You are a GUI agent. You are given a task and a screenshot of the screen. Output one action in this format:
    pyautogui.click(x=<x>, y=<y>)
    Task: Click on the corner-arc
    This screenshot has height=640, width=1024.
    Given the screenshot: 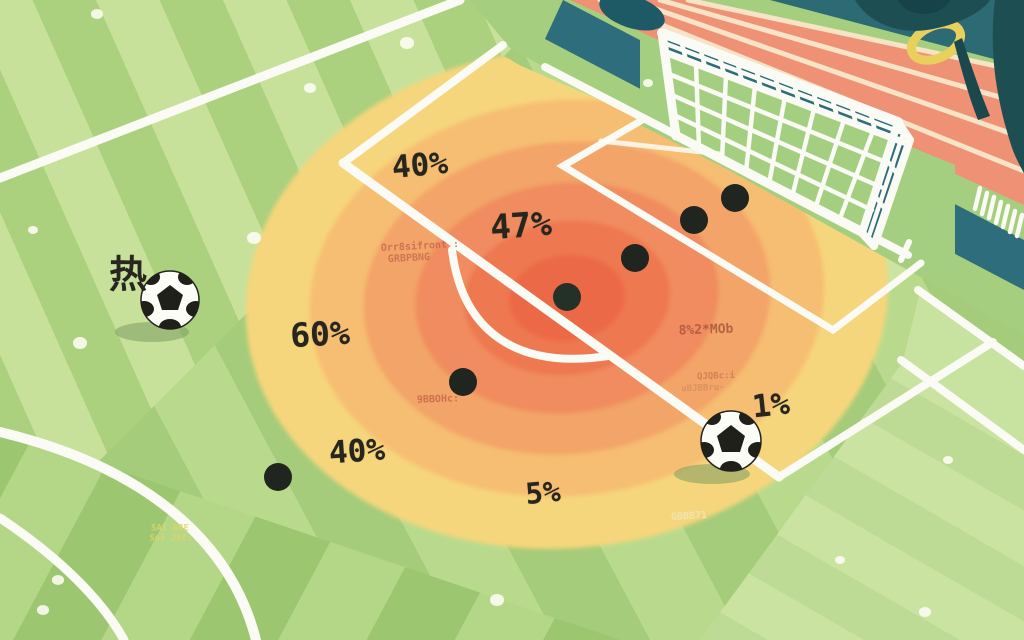 What is the action you would take?
    pyautogui.click(x=64, y=576)
    